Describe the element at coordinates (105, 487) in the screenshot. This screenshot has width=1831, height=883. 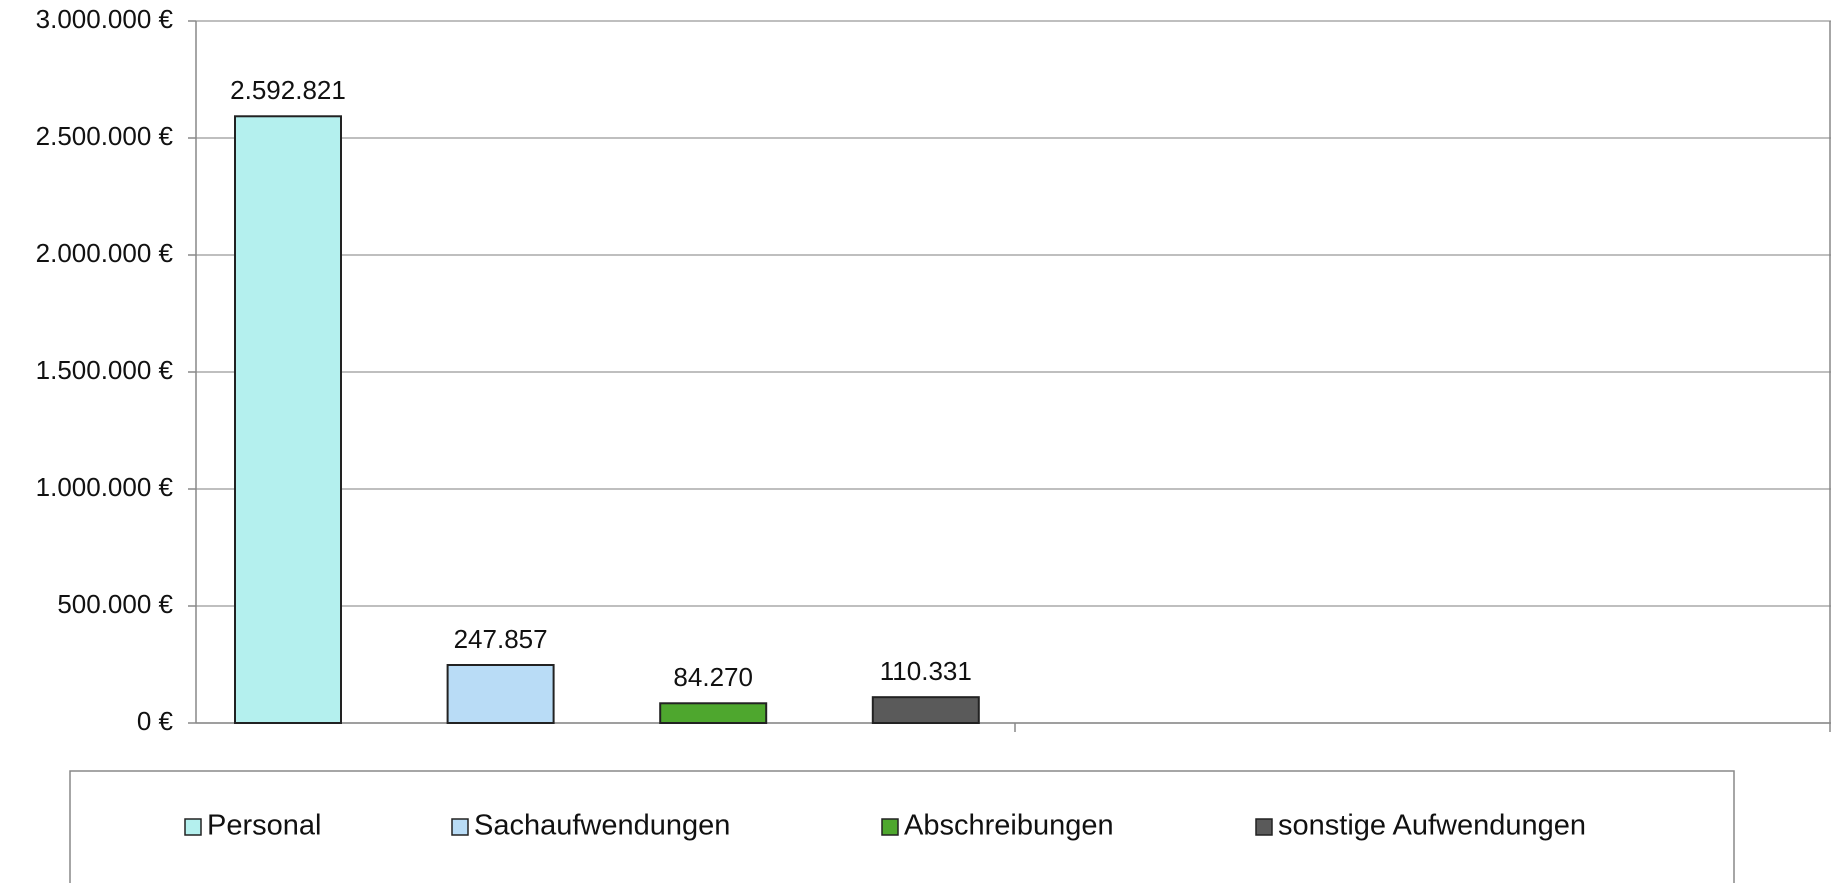
I see `y-tick-label: 1.000.000 €` at that location.